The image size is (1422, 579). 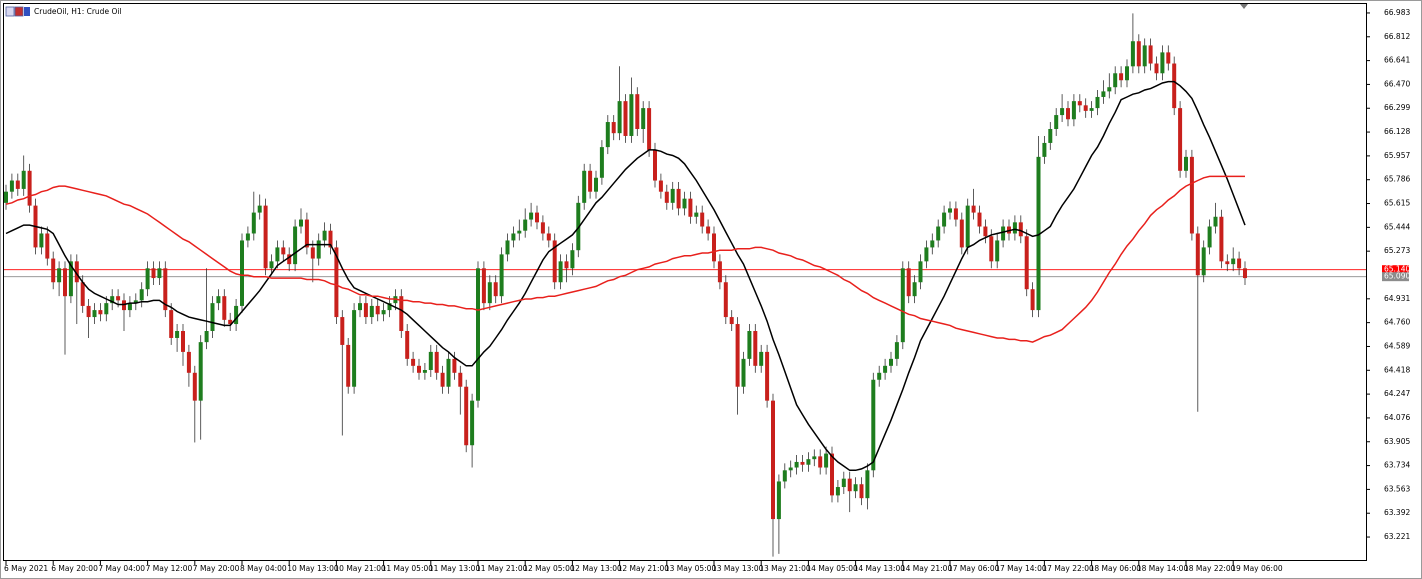 What do you see at coordinates (1397, 36) in the screenshot?
I see `y-tick-label: 66.812` at bounding box center [1397, 36].